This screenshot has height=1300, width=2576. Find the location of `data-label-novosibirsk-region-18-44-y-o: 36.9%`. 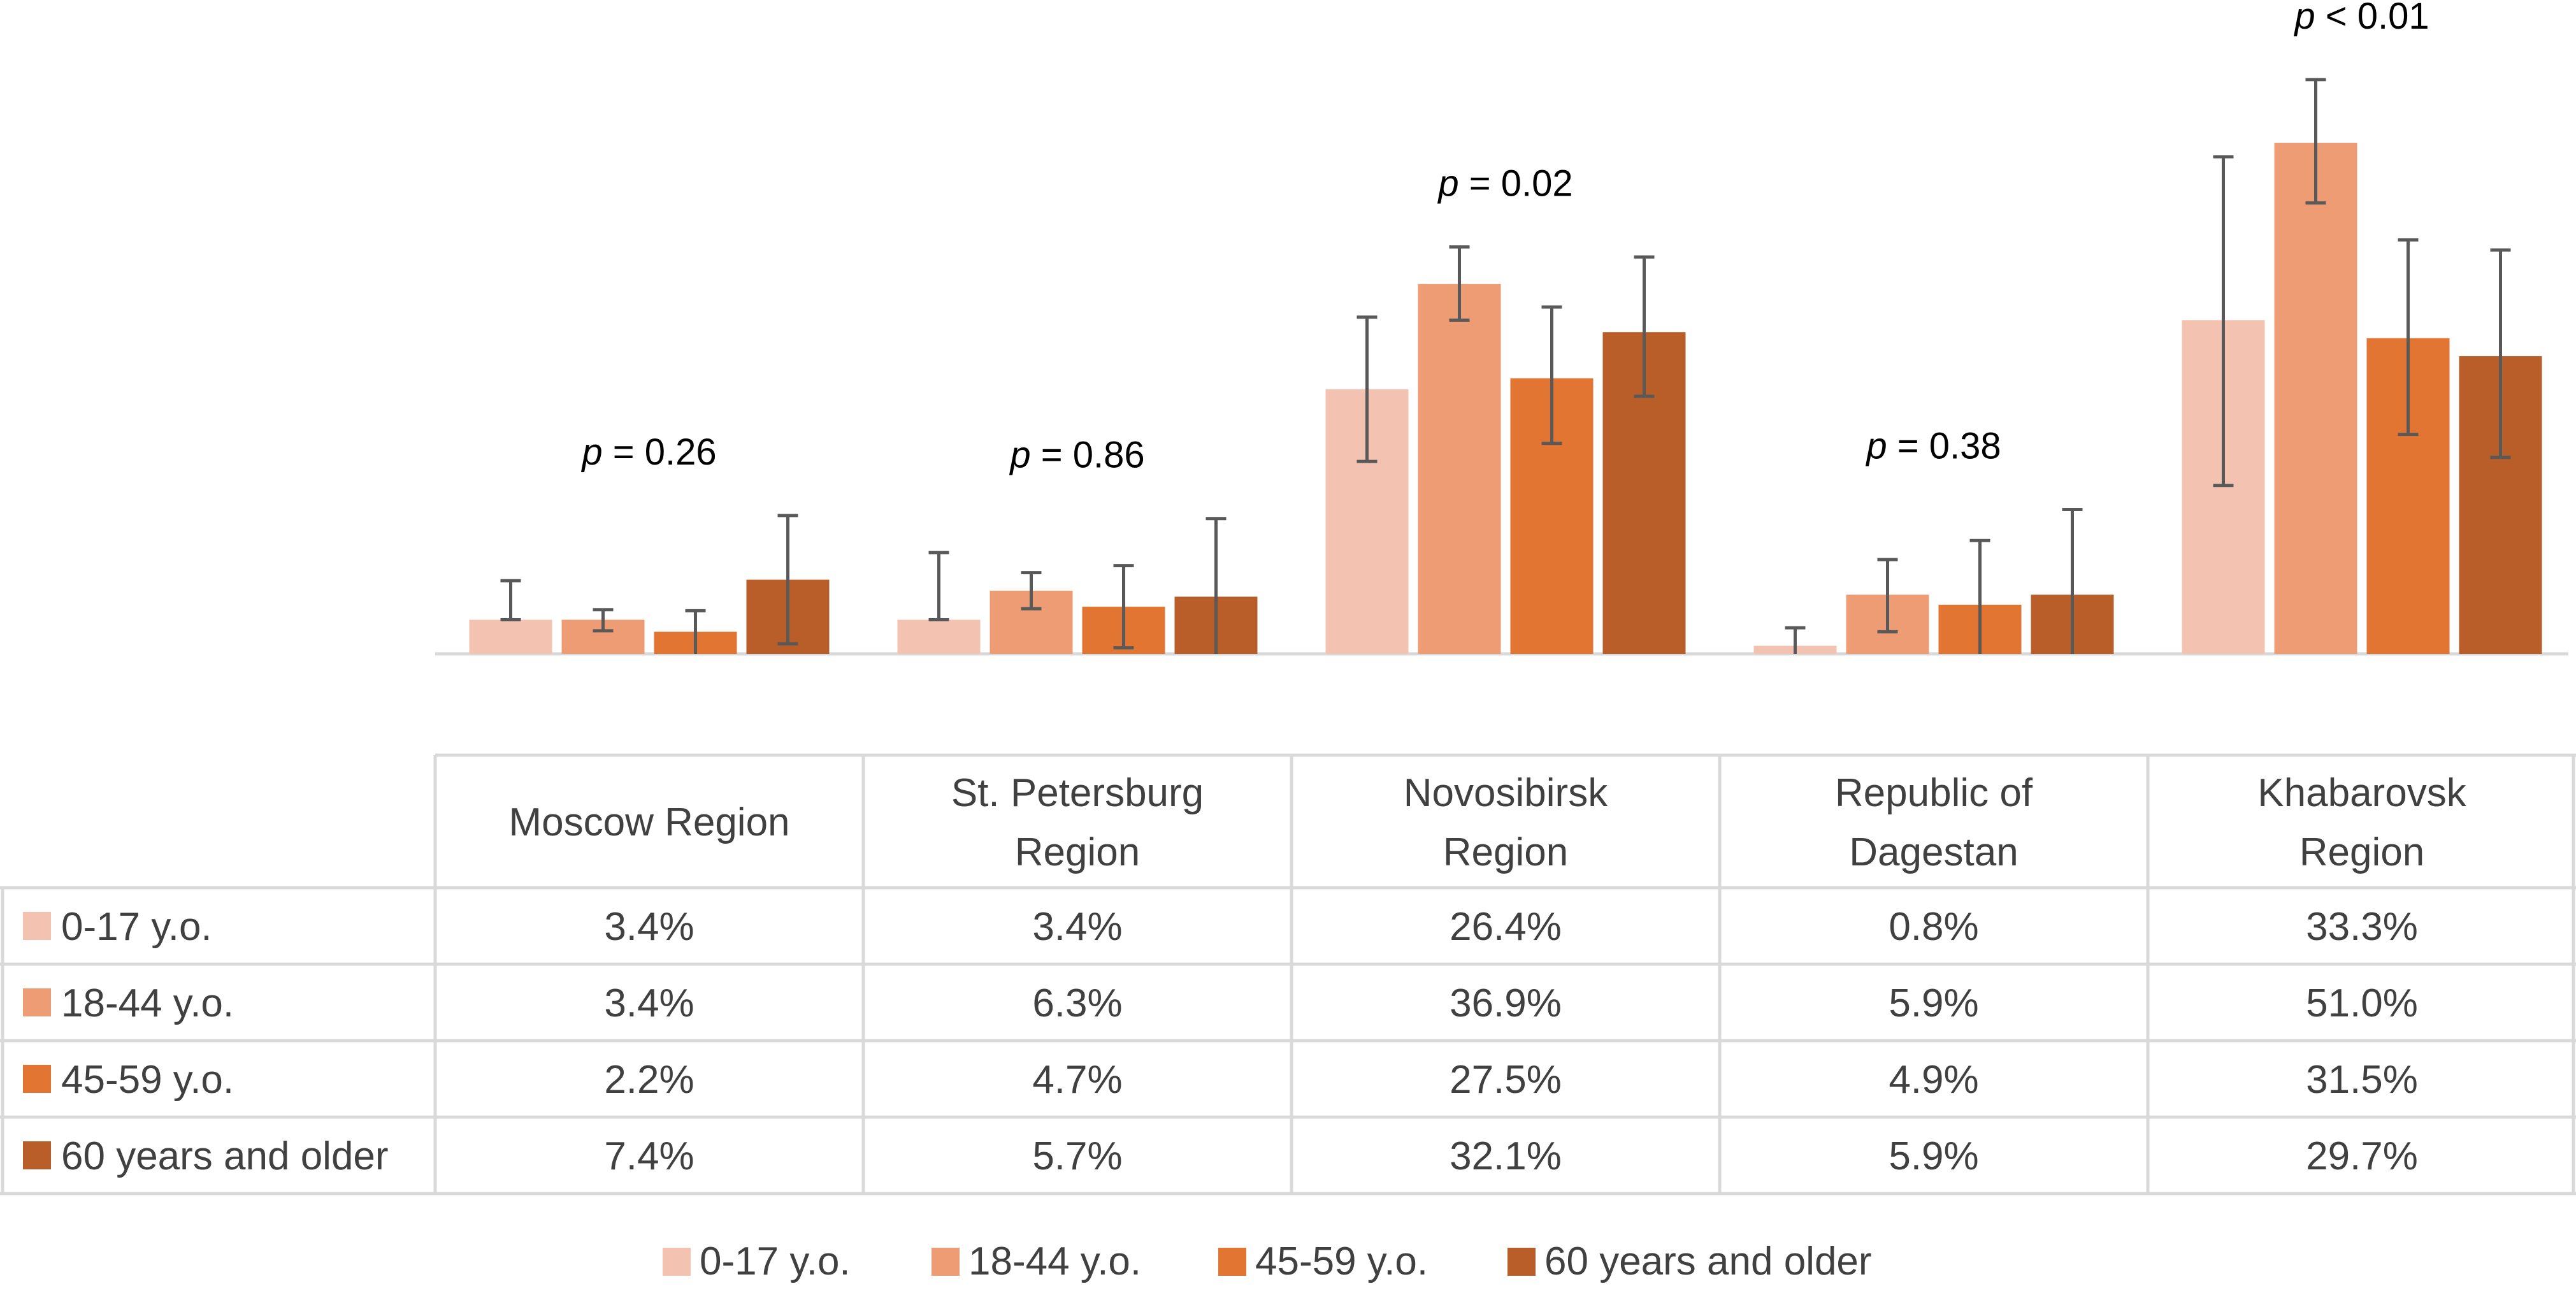

data-label-novosibirsk-region-18-44-y-o: 36.9% is located at coordinates (1506, 1003).